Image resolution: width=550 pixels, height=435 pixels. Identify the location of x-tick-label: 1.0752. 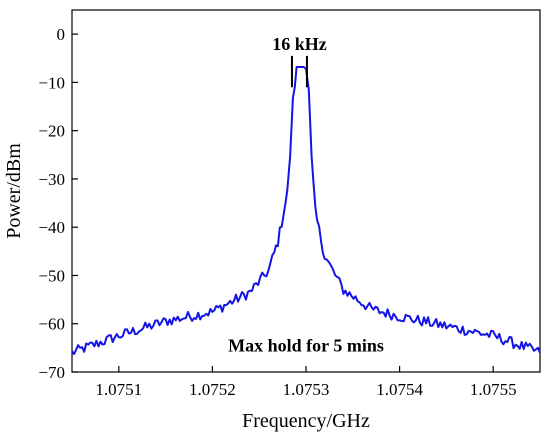
(212, 389).